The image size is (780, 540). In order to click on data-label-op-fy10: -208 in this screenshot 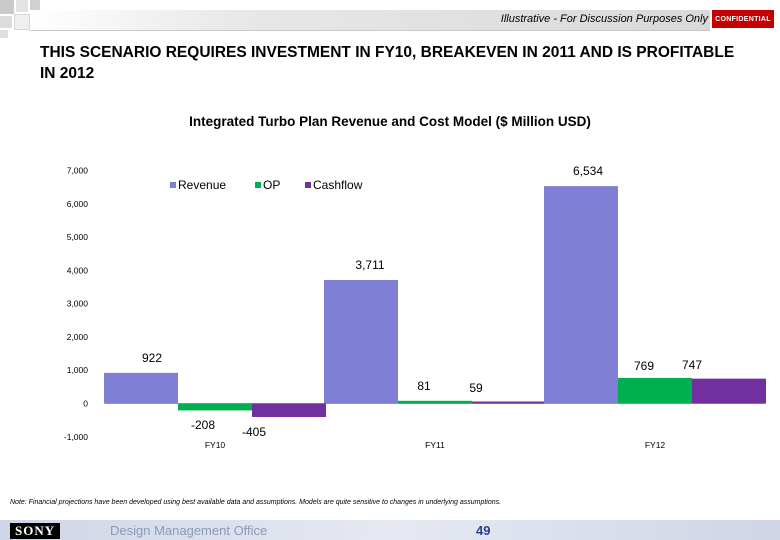, I will do `click(203, 425)`.